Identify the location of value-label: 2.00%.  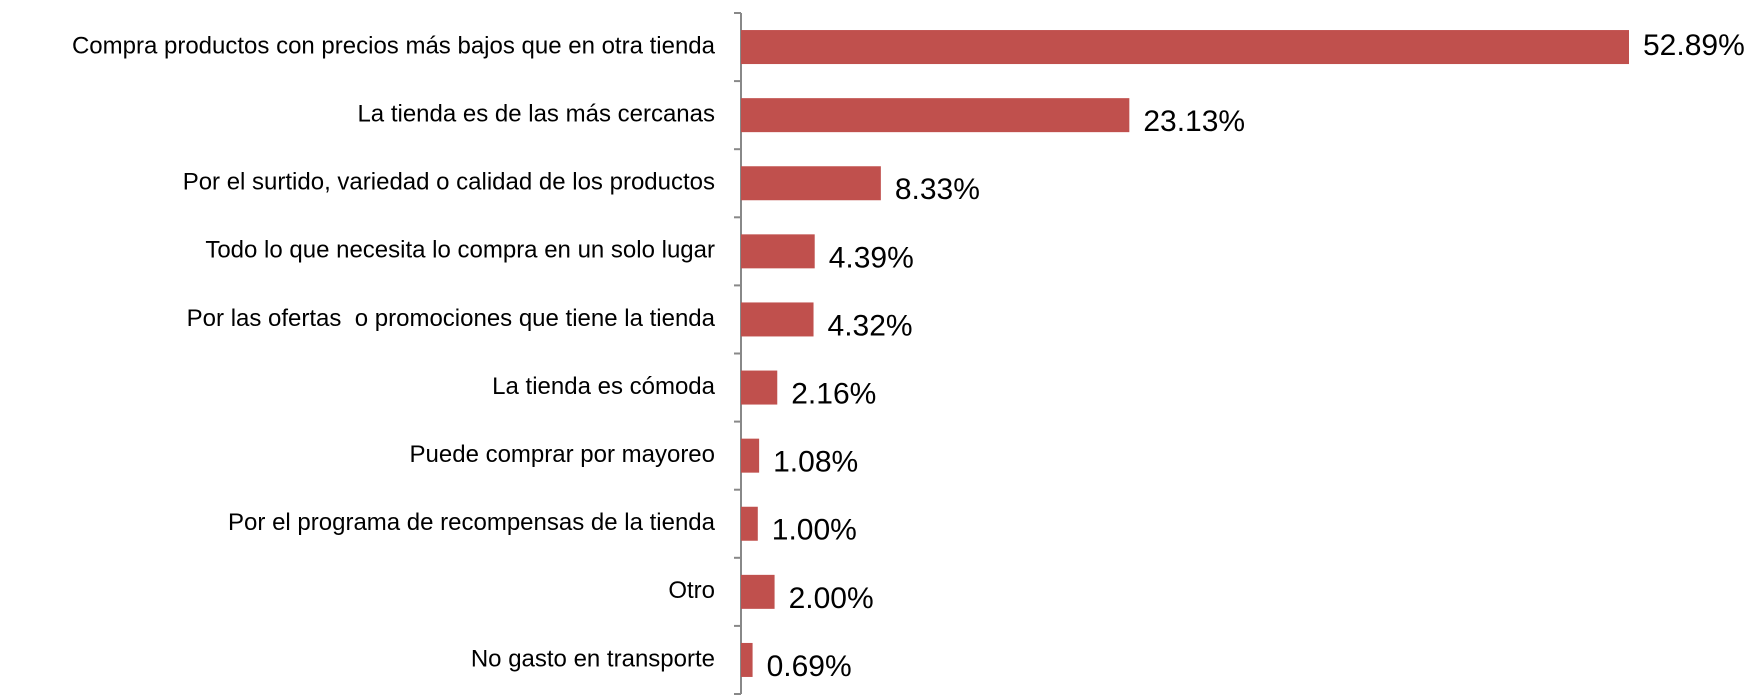
(831, 598).